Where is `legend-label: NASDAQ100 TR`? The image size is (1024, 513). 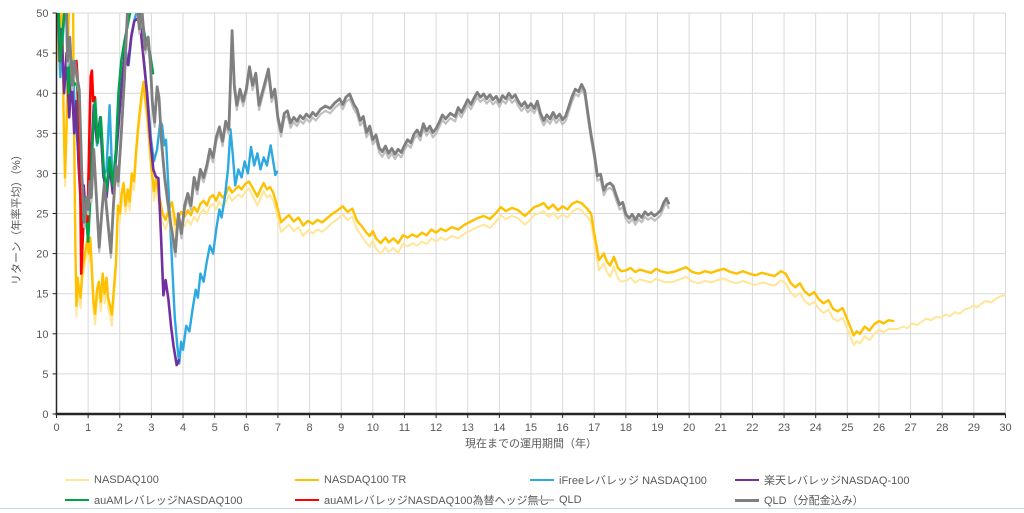
legend-label: NASDAQ100 TR is located at coordinates (365, 480).